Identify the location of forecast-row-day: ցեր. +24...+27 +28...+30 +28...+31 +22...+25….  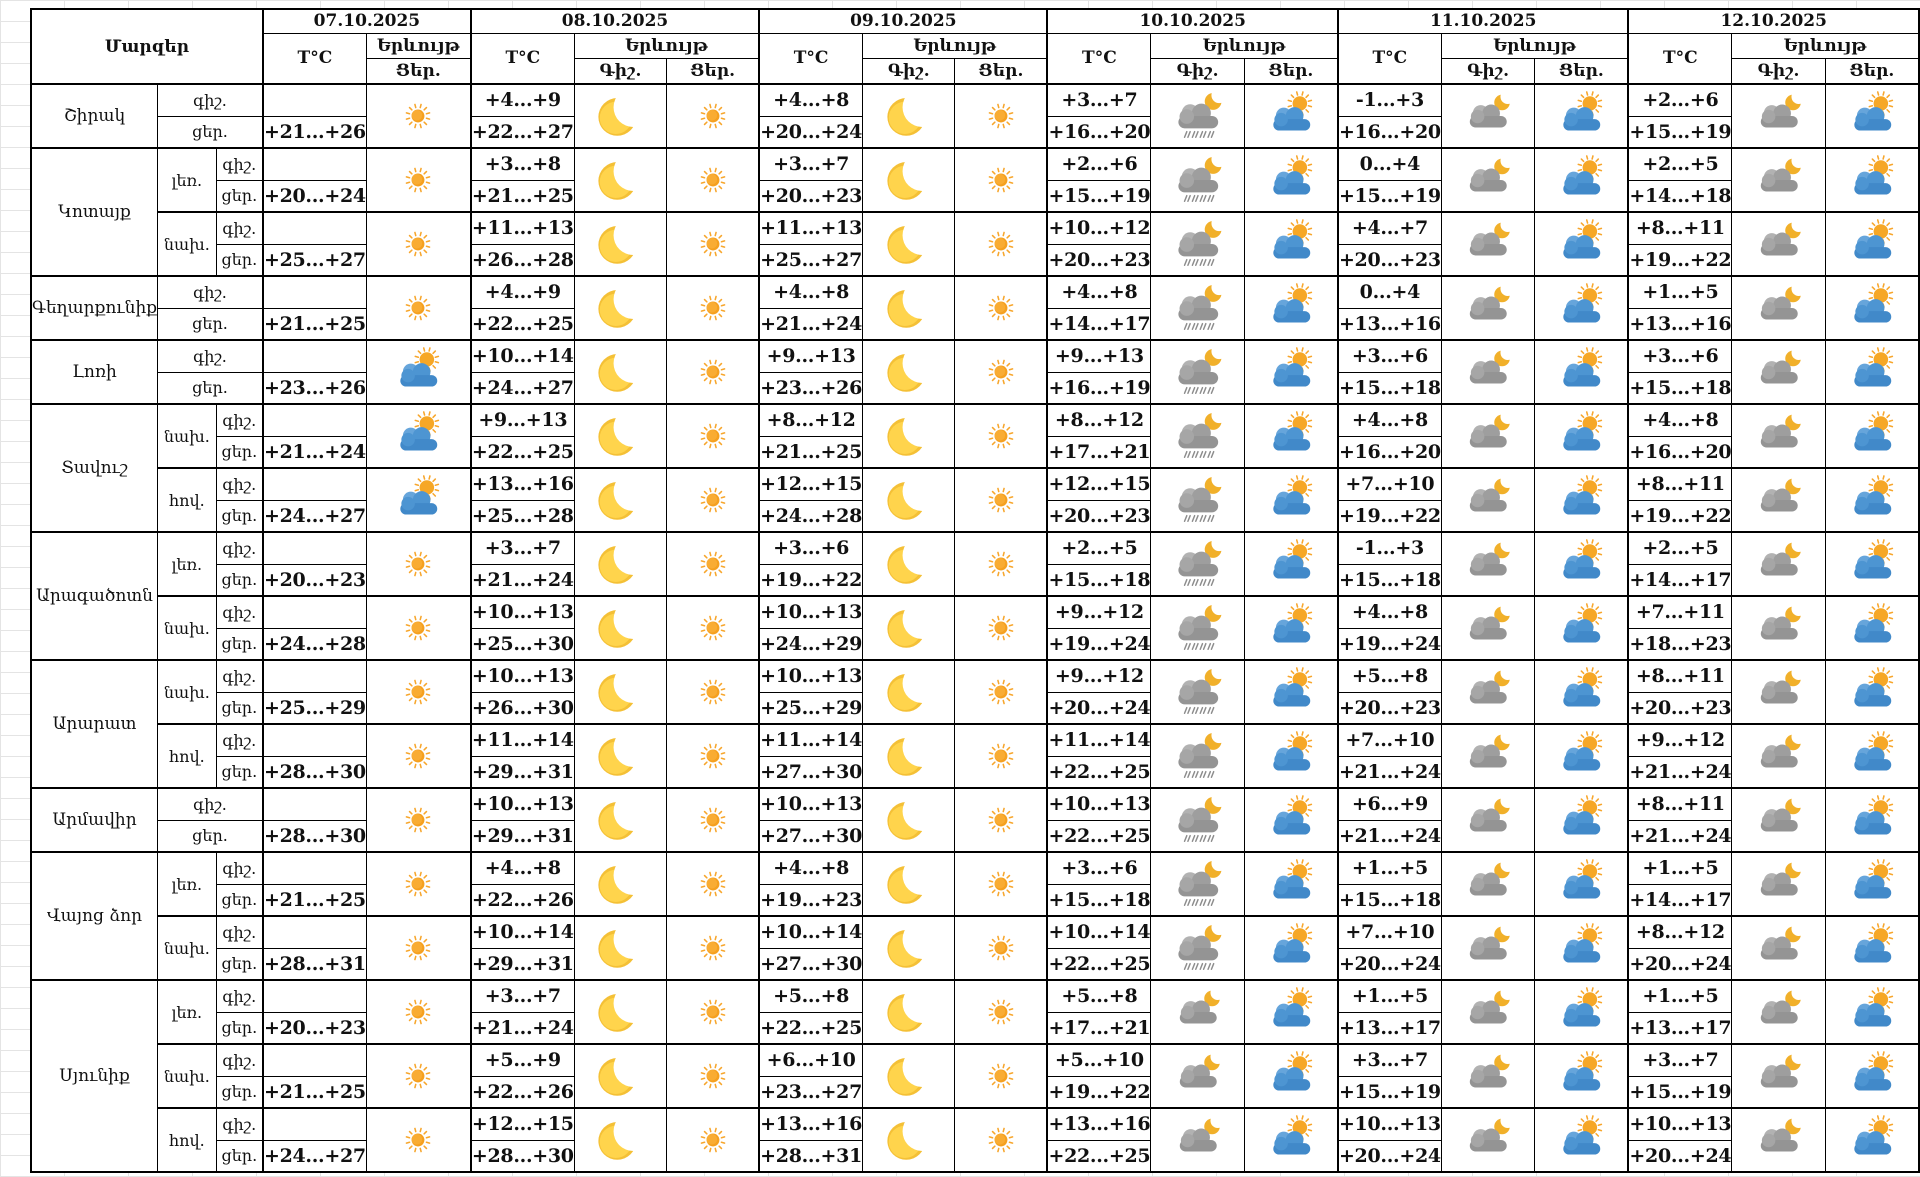
(975, 1156).